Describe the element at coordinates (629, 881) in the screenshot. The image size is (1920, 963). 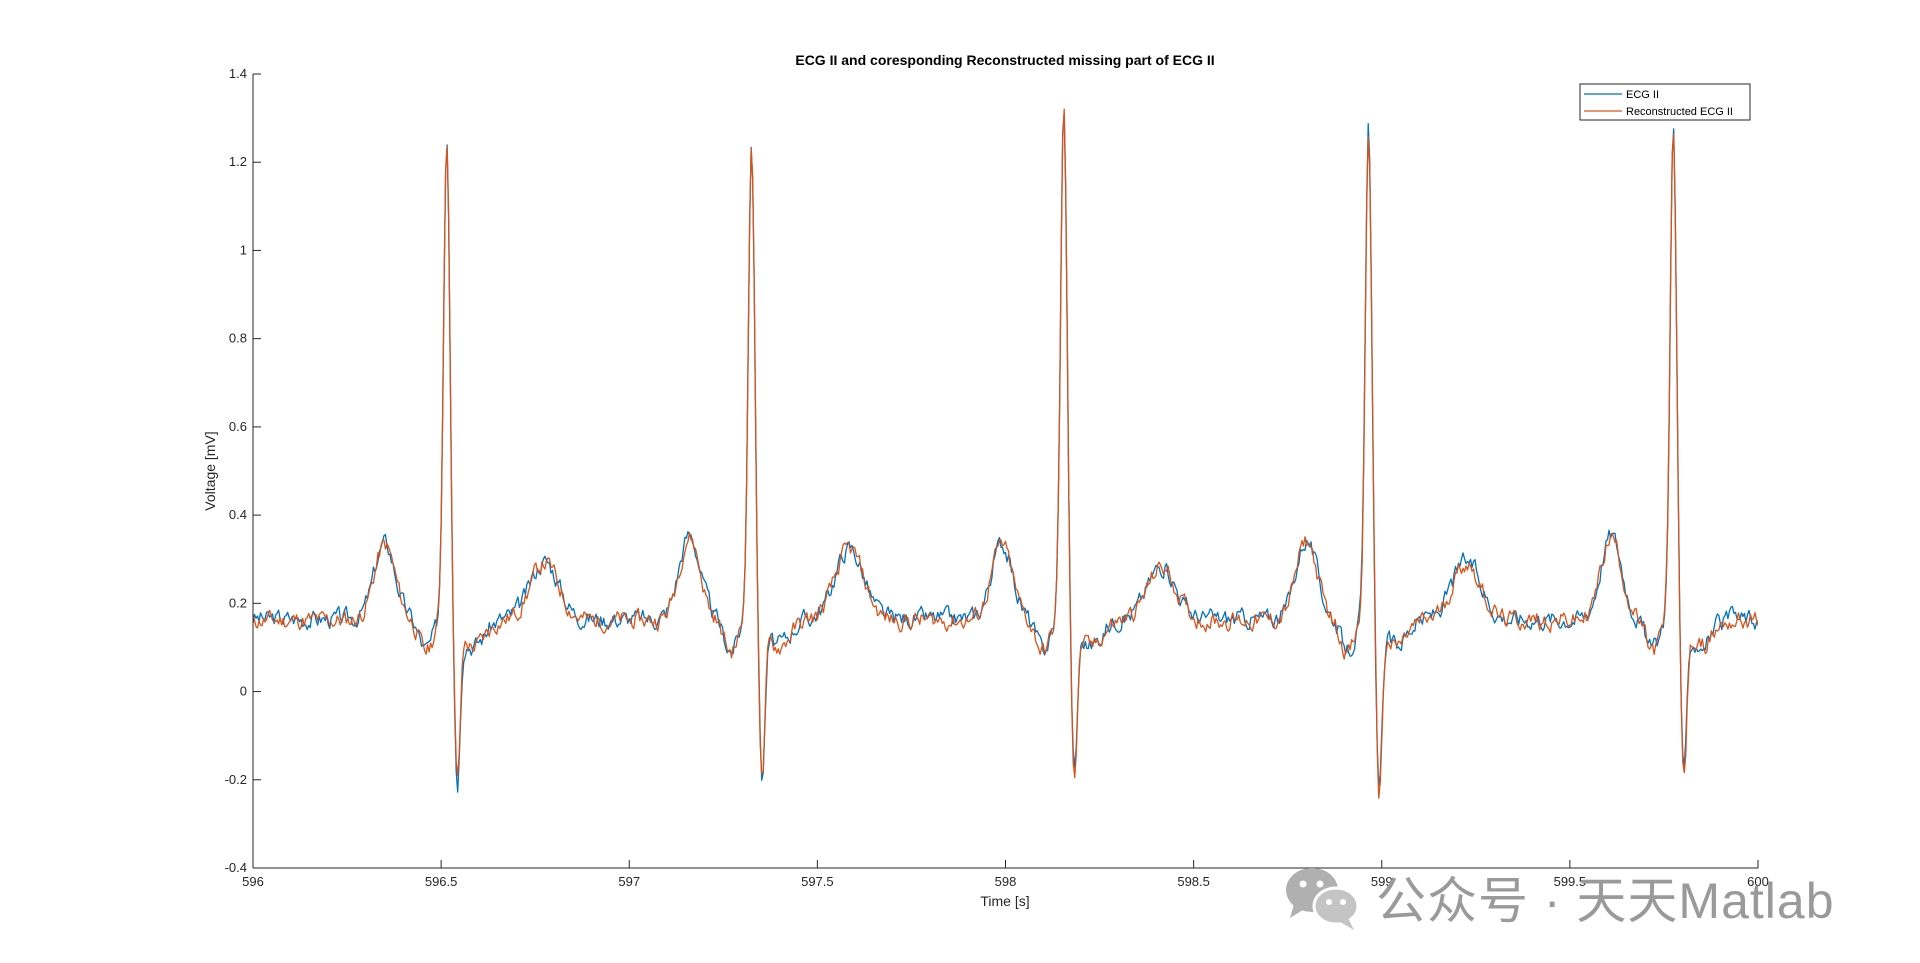
I see `x-tick-label: 597` at that location.